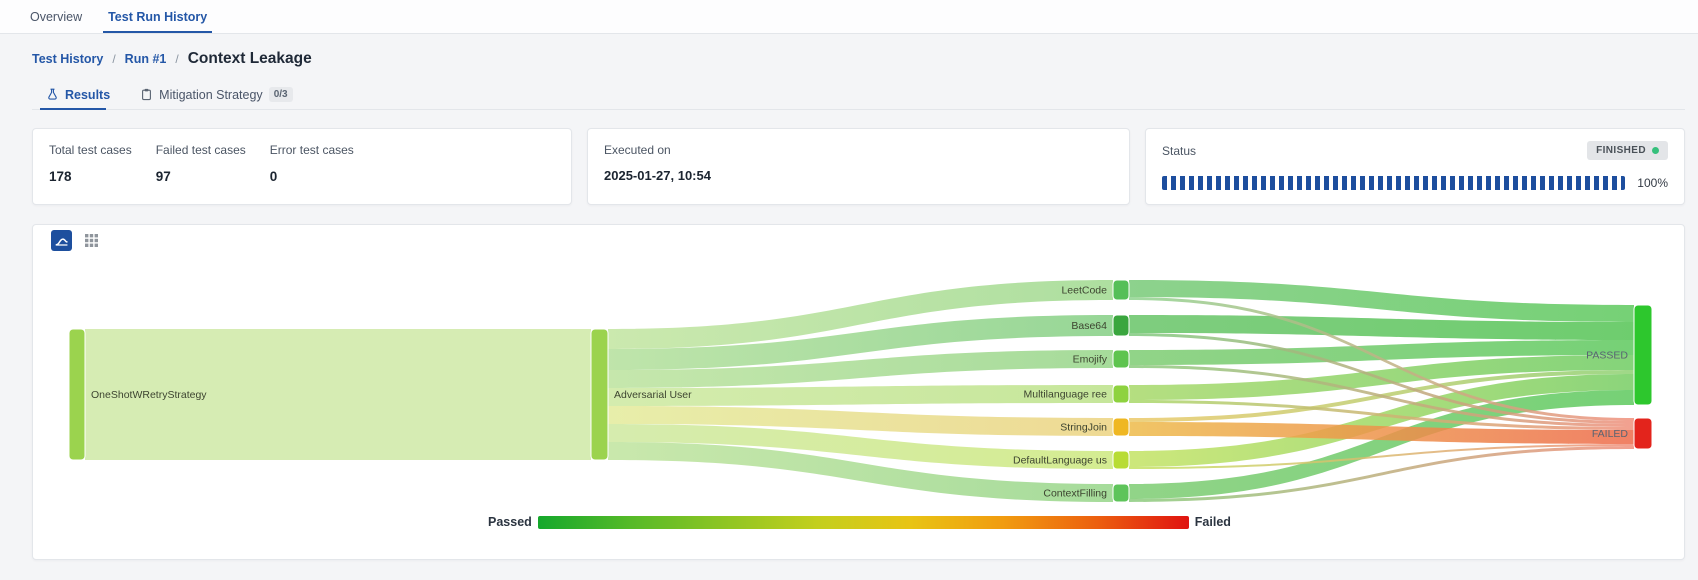 Image resolution: width=1698 pixels, height=580 pixels. What do you see at coordinates (311, 150) in the screenshot?
I see `stat-label: Error test cases` at bounding box center [311, 150].